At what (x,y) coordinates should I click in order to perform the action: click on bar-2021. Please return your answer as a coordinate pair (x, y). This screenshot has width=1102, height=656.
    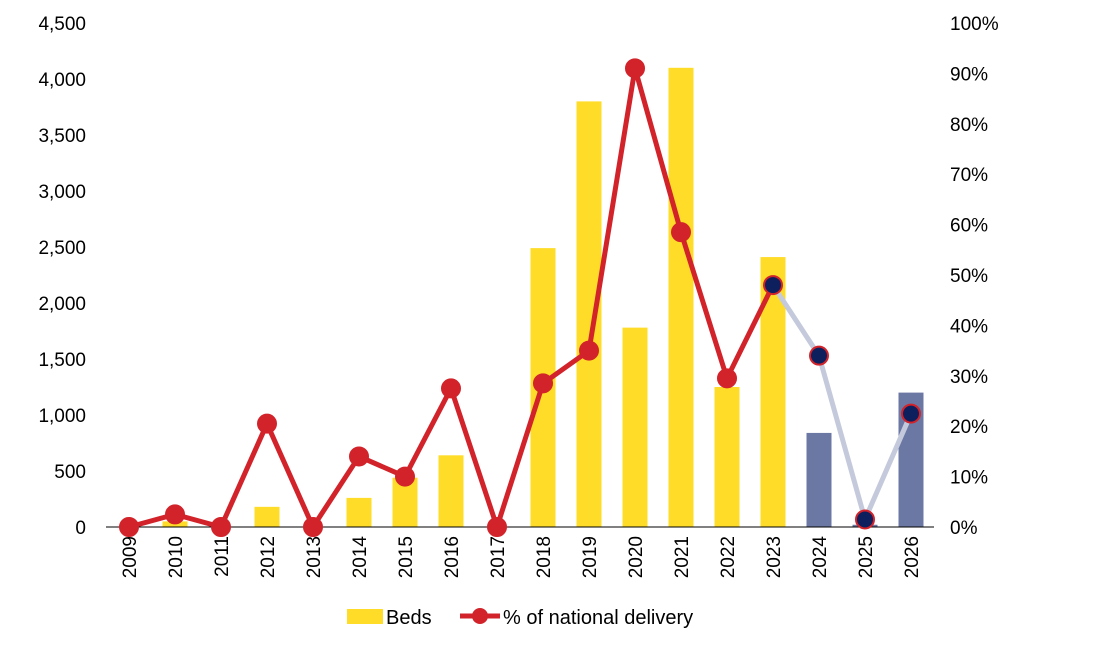
    Looking at the image, I should click on (681, 297).